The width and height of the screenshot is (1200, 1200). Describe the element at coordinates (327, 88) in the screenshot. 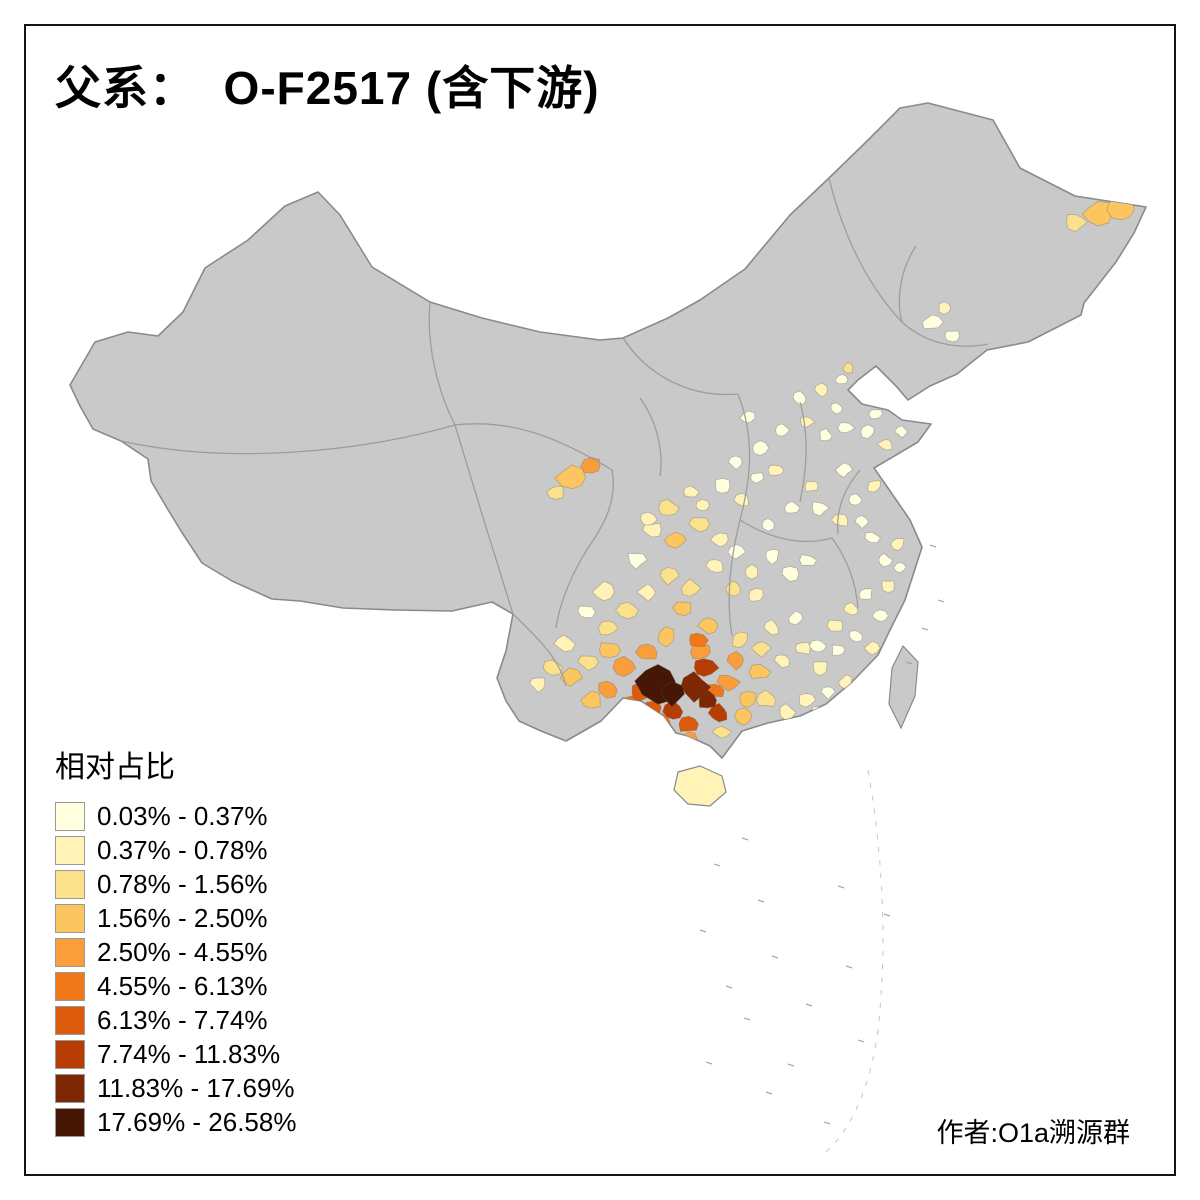

I see `page-title: 父系： O-F2517 (含下游)` at that location.